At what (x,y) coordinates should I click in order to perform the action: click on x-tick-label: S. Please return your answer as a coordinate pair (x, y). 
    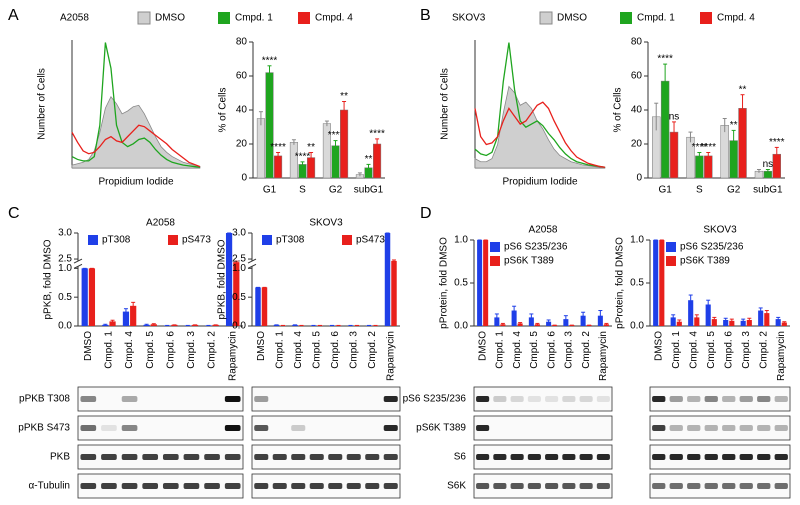
    Looking at the image, I should click on (699, 190).